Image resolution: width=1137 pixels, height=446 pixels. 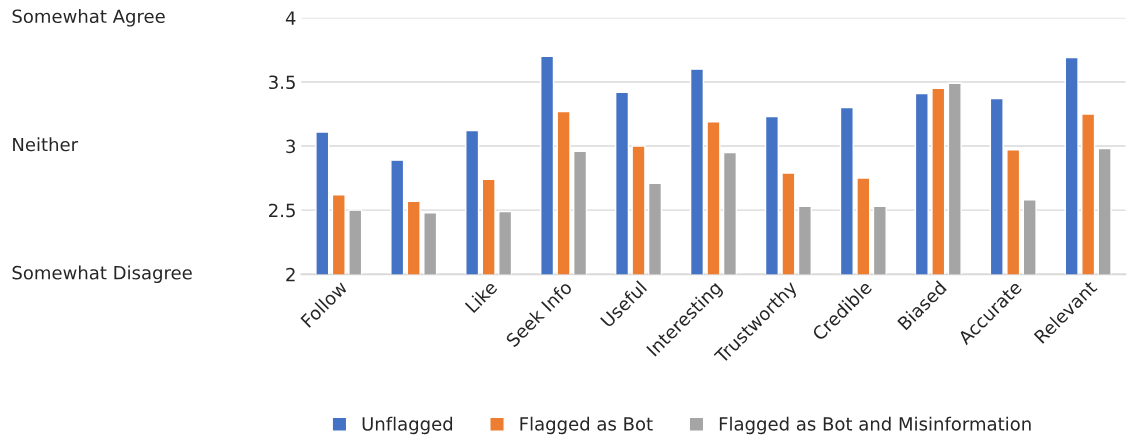 What do you see at coordinates (46, 144) in the screenshot?
I see `text: Neither` at bounding box center [46, 144].